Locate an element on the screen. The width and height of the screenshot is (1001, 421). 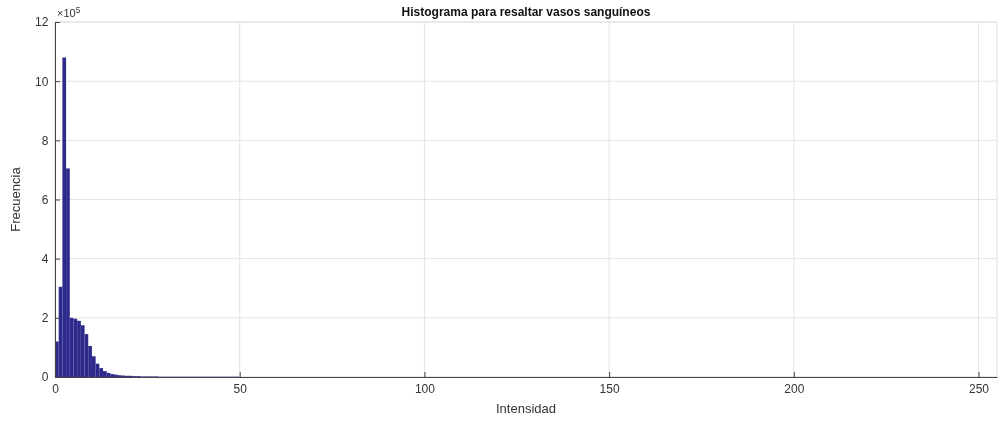
y-tick-label: 8 is located at coordinates (45, 140).